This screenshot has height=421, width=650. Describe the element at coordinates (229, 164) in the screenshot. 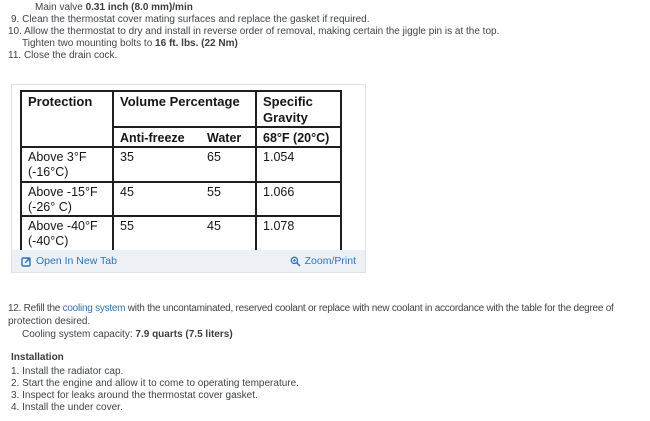

I see `cell-water: 65` at that location.